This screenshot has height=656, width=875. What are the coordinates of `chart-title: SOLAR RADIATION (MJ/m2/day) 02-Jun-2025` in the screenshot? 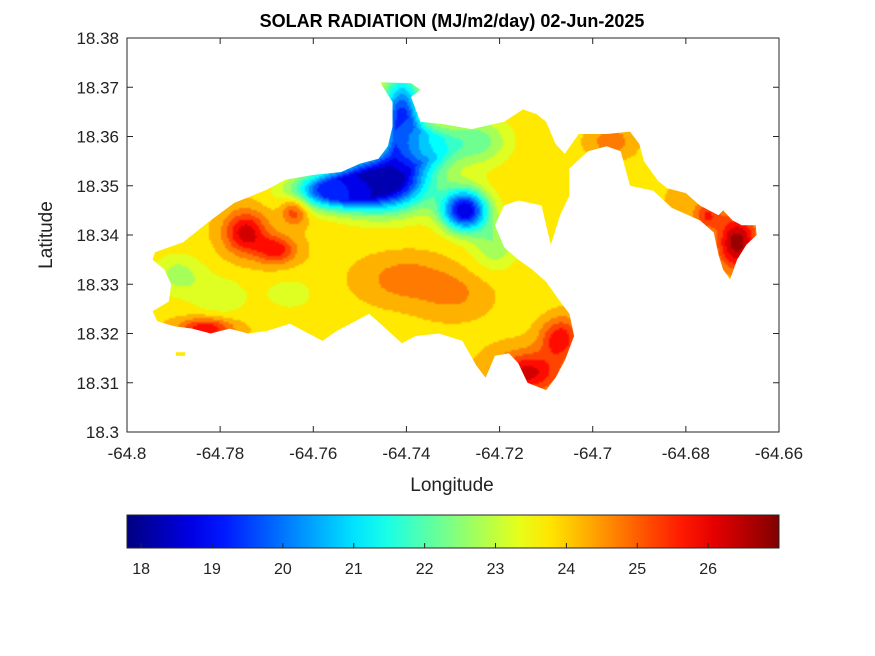 It's located at (452, 21).